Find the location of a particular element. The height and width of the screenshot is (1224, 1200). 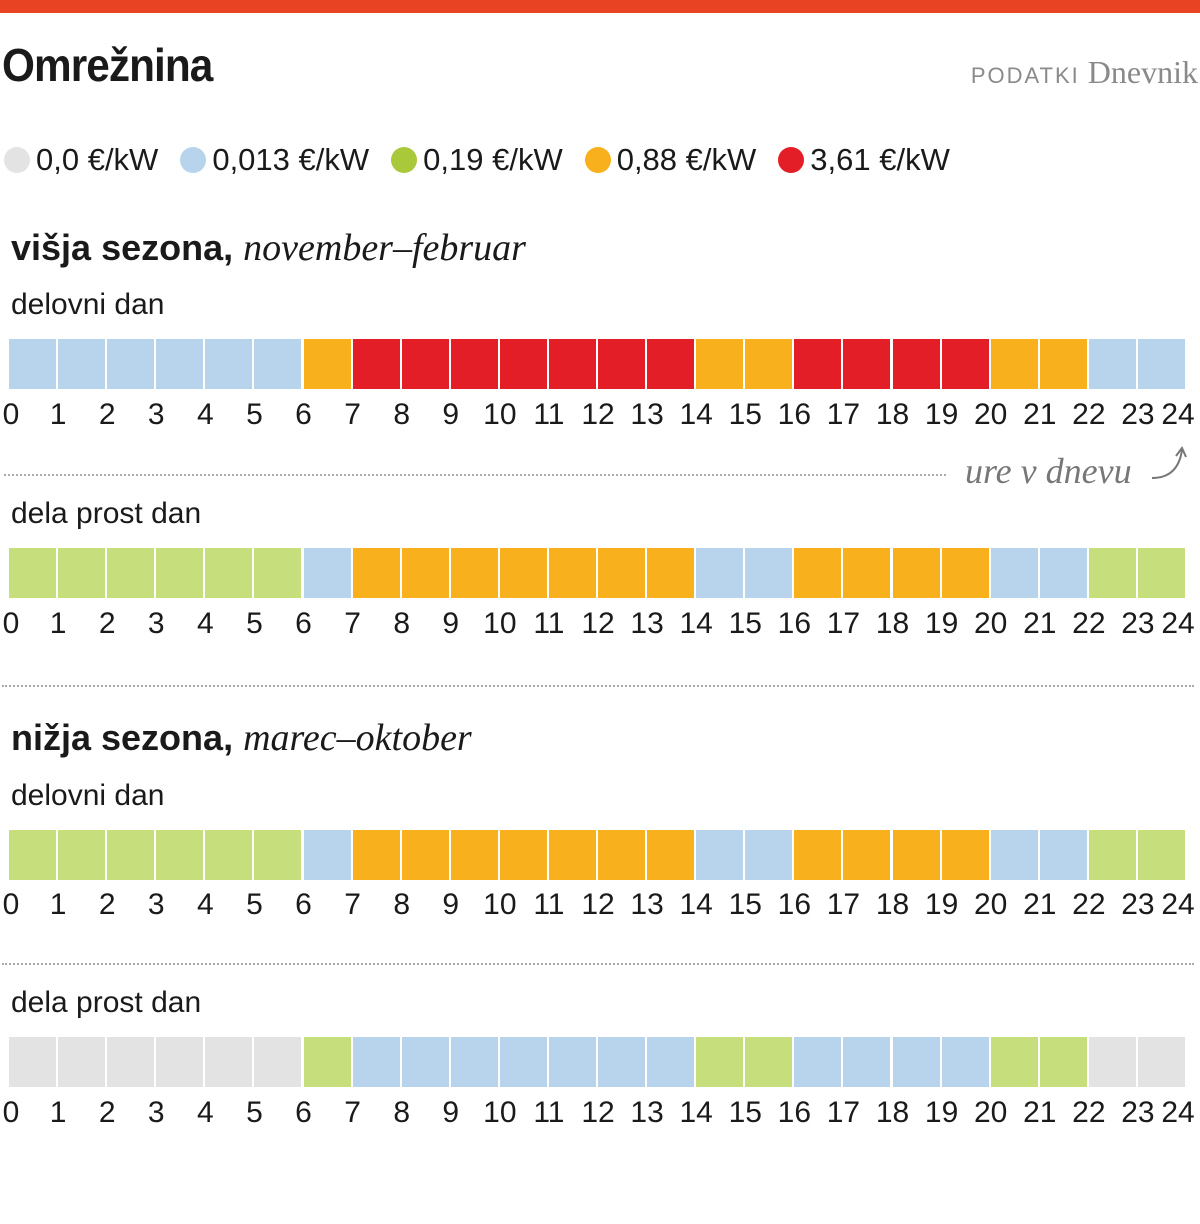

hour-strip is located at coordinates (598, 364).